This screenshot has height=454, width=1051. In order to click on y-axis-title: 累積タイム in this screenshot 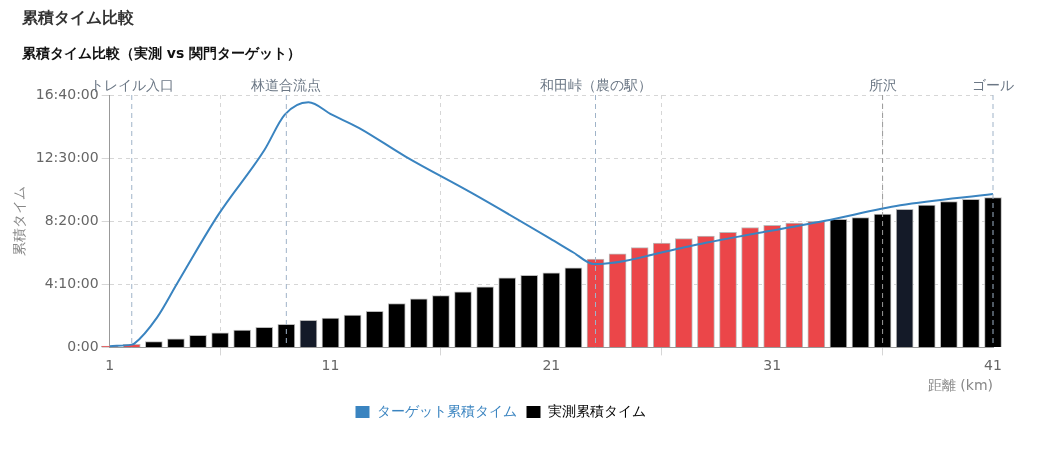, I will do `click(19, 221)`.